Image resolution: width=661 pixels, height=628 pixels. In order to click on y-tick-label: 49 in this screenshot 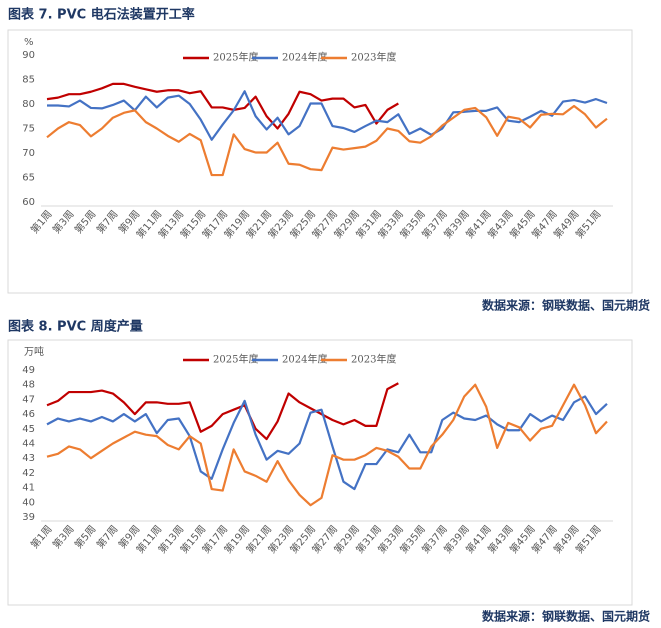, I will do `click(28, 370)`.